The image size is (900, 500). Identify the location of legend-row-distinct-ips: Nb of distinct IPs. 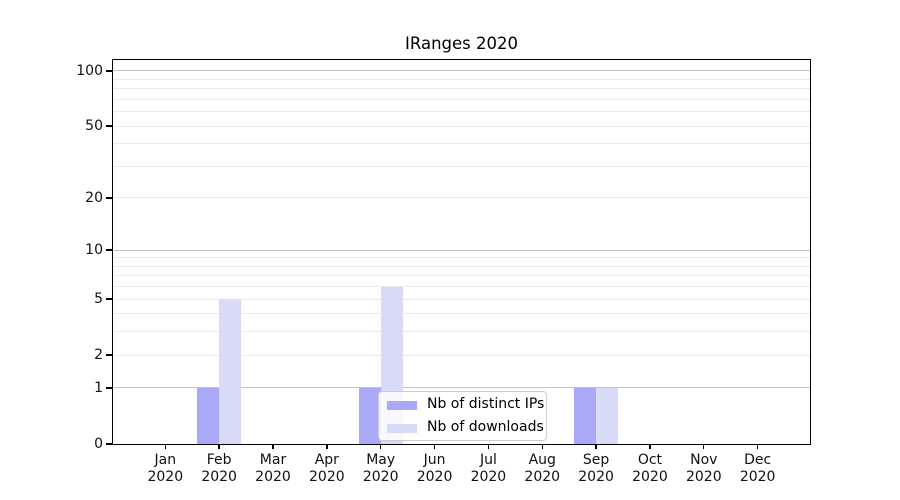
(462, 405).